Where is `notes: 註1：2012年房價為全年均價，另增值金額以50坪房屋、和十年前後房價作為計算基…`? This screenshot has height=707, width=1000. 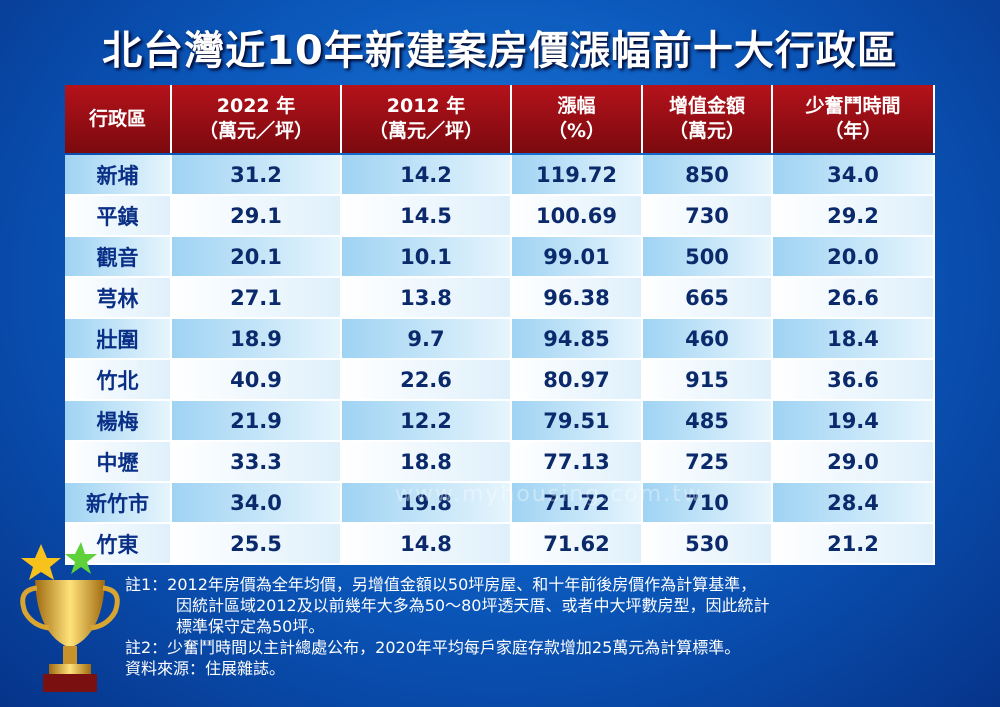 notes: 註1：2012年房價為全年均價，另增值金額以50坪房屋、和十年前後房價作為計算基… is located at coordinates (447, 626).